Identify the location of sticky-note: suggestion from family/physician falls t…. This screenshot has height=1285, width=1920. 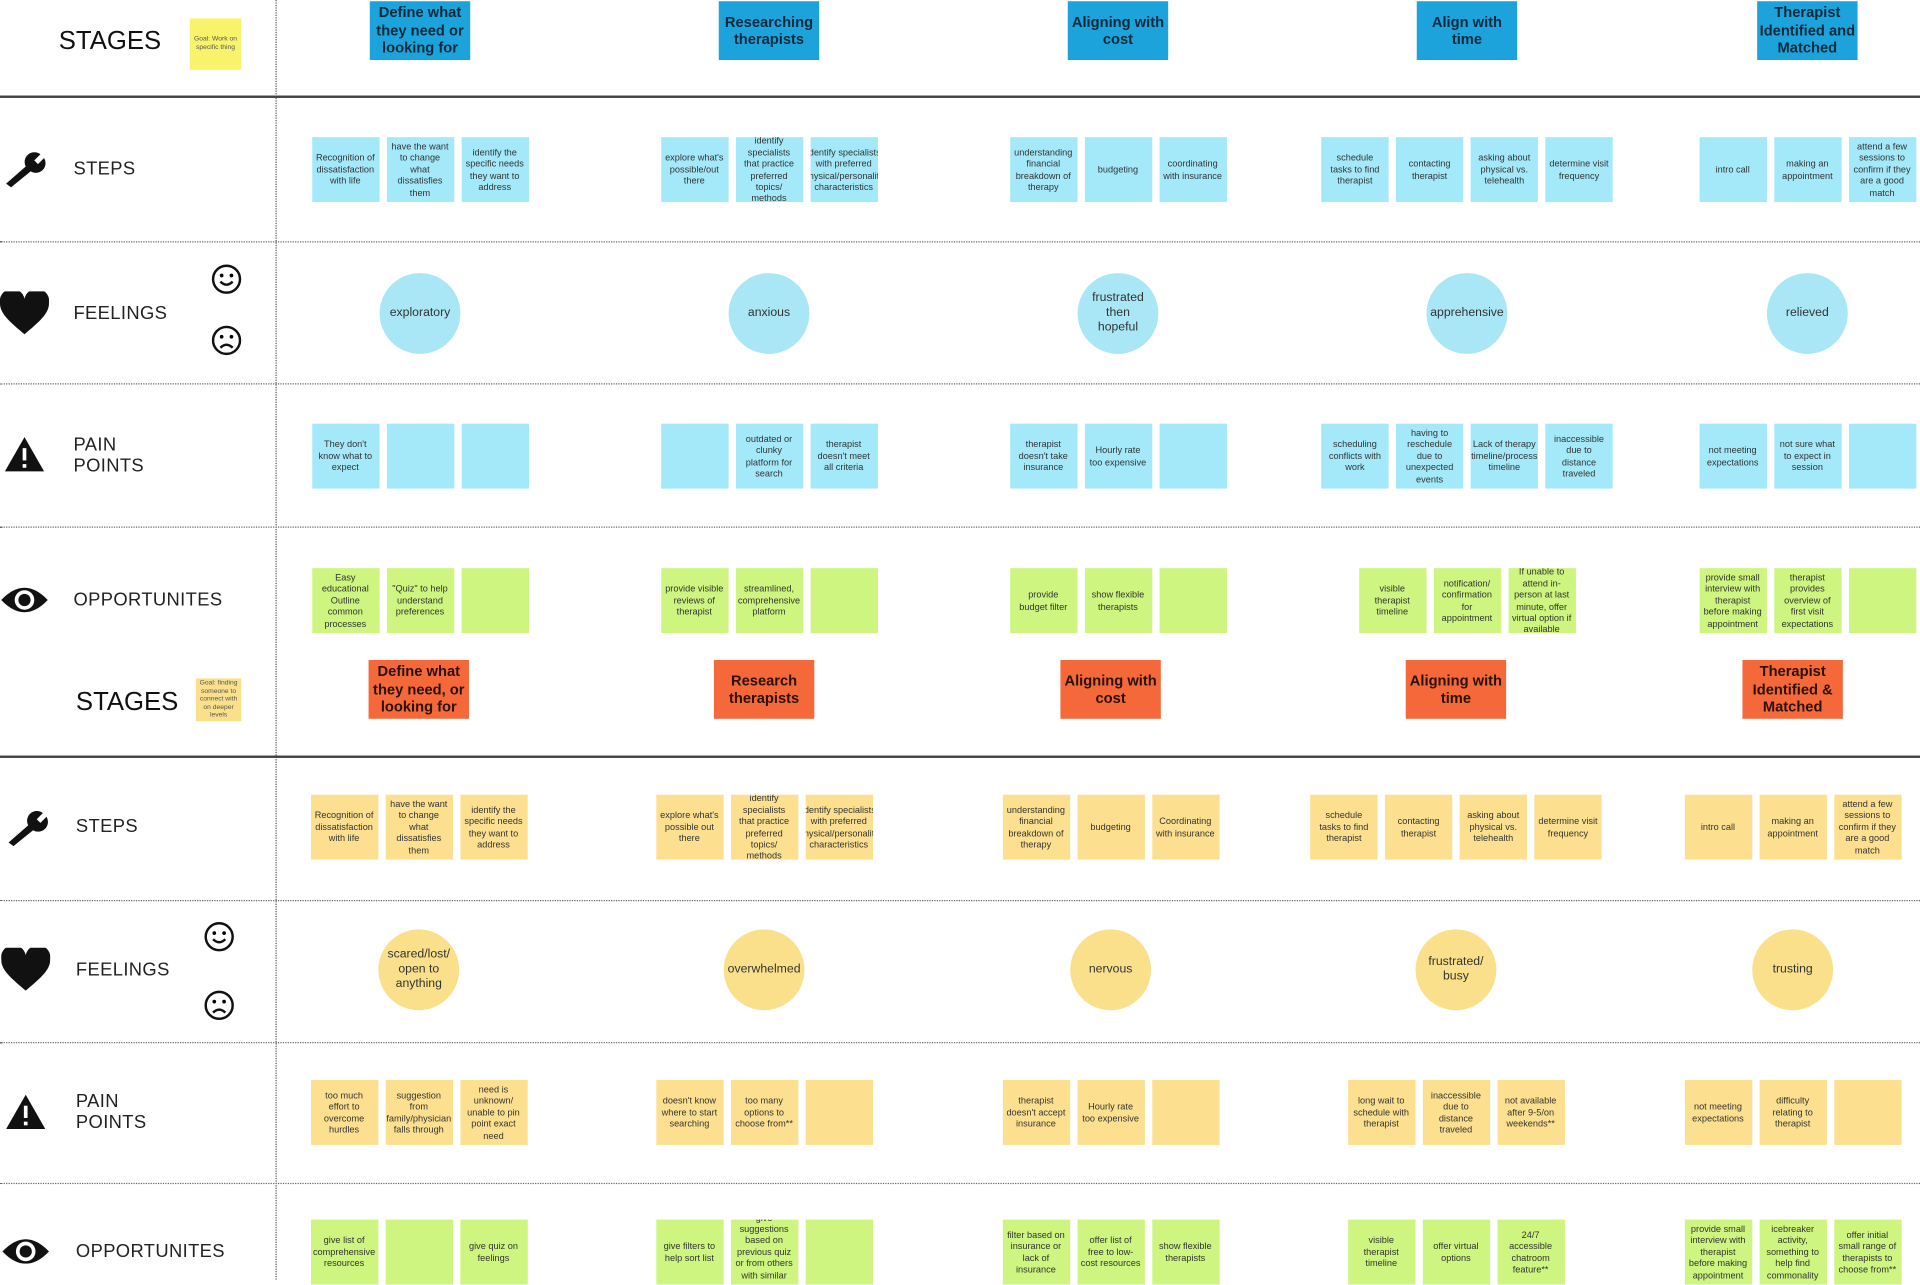
(419, 1112).